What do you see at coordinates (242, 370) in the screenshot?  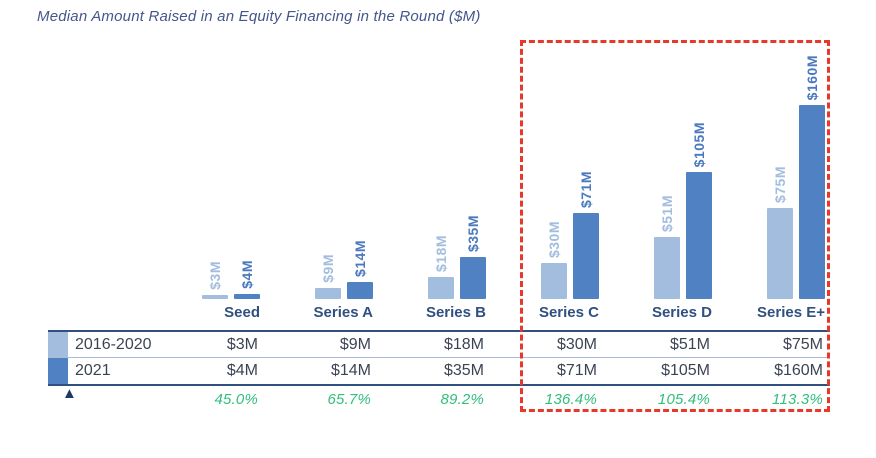 I see `value-cell: $4M` at bounding box center [242, 370].